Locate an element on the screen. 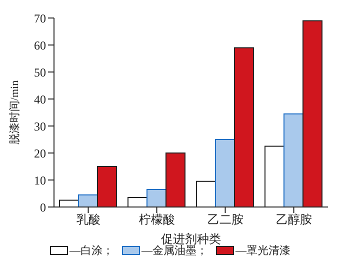  y-tick-label: 0 is located at coordinates (43, 207).